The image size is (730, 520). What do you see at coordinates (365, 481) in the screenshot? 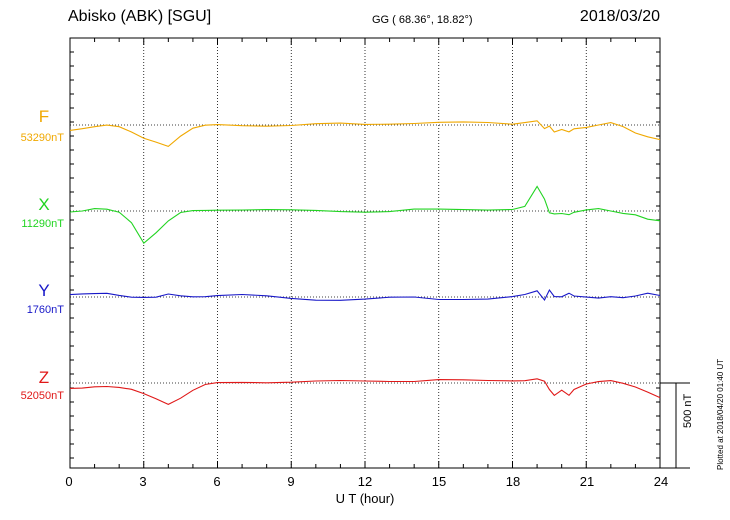
I see `x-tick-label: 12` at bounding box center [365, 481].